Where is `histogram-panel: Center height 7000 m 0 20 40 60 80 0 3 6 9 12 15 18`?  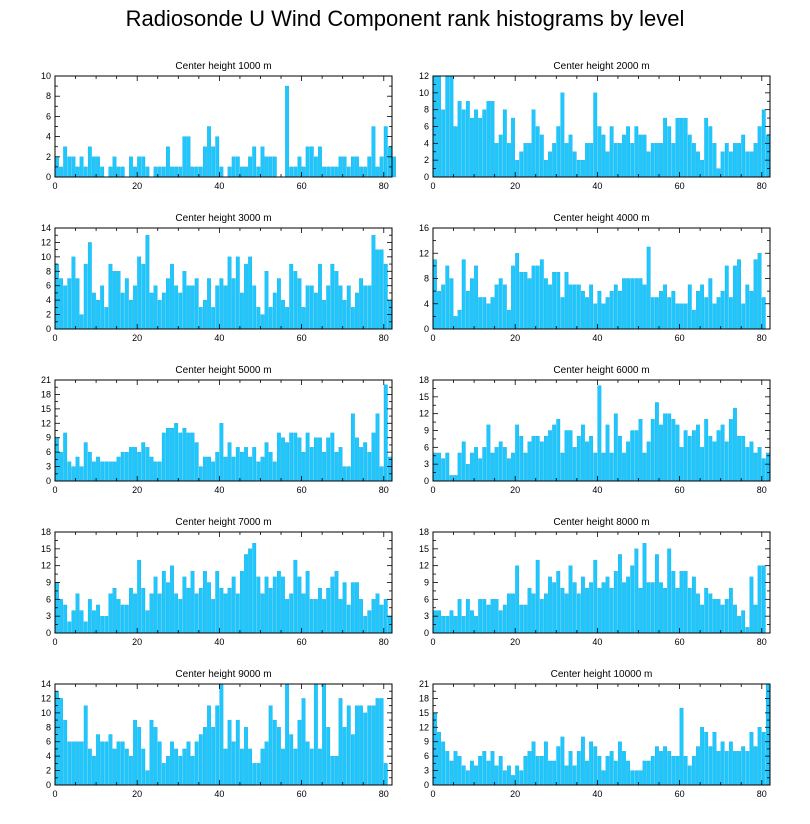 histogram-panel: Center height 7000 m 0 20 40 60 80 0 3 6 9 12 15 18 is located at coordinates (217, 582).